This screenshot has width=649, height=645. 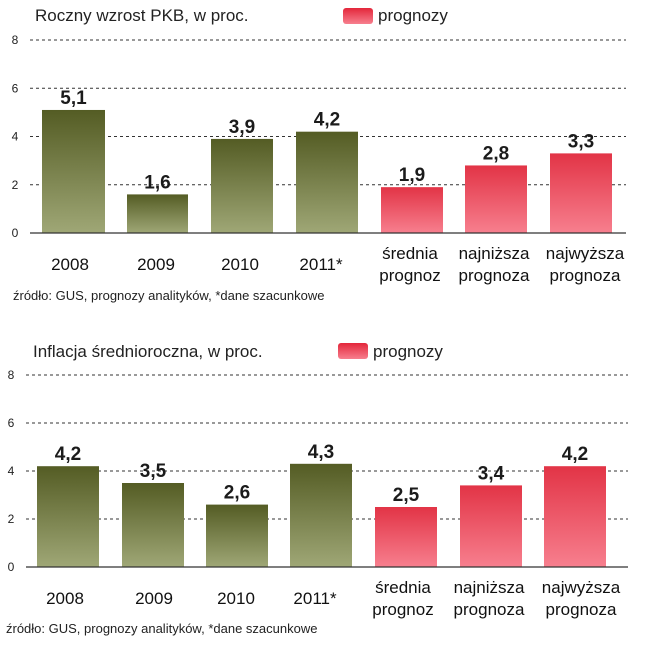 I want to click on inflation-category-label-5: średnia, so click(x=403, y=587).